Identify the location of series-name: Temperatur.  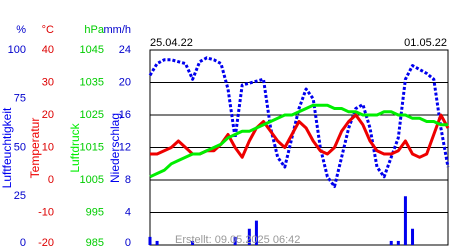
(35, 148).